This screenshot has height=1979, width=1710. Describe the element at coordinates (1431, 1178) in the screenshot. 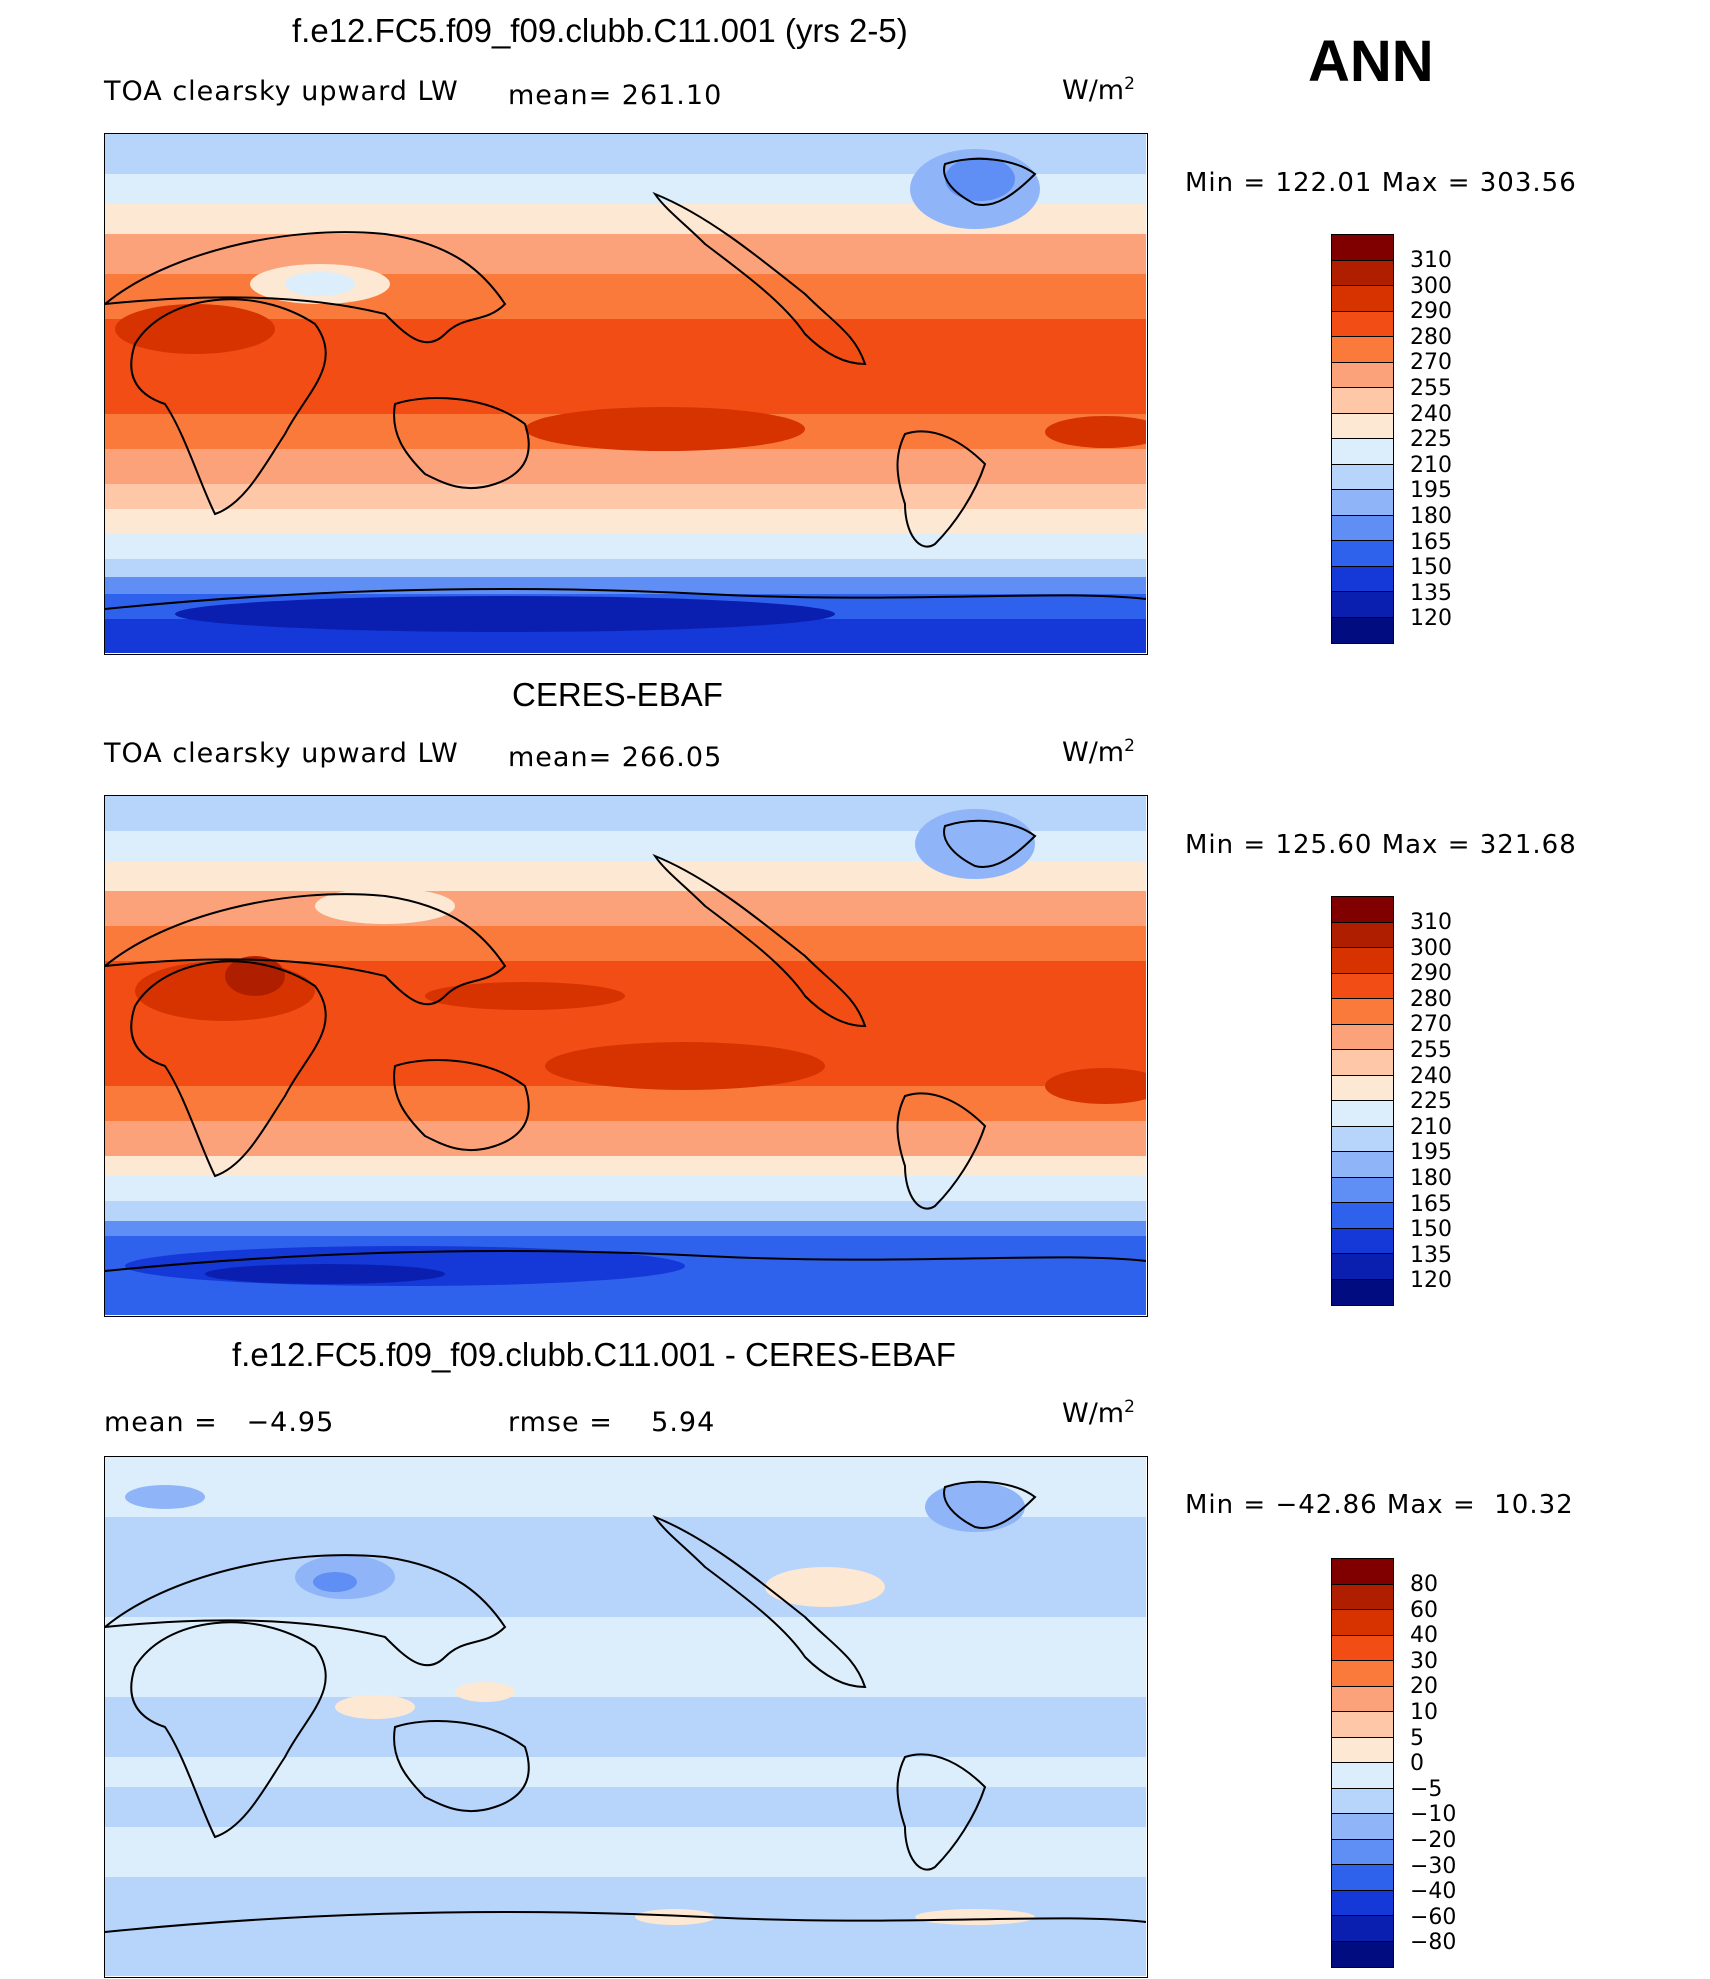

I see `panel2-colorbar-tick: 180` at that location.